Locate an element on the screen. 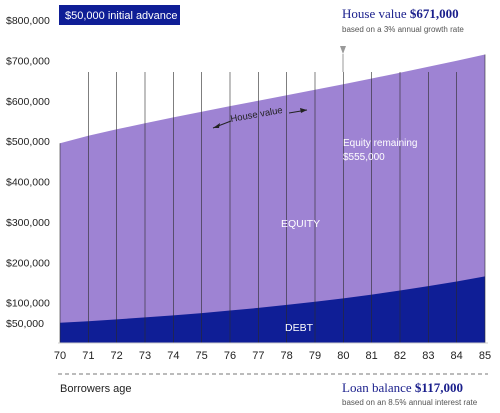 Image resolution: width=500 pixels, height=413 pixels. y-tick-label: $600,000 is located at coordinates (28, 102).